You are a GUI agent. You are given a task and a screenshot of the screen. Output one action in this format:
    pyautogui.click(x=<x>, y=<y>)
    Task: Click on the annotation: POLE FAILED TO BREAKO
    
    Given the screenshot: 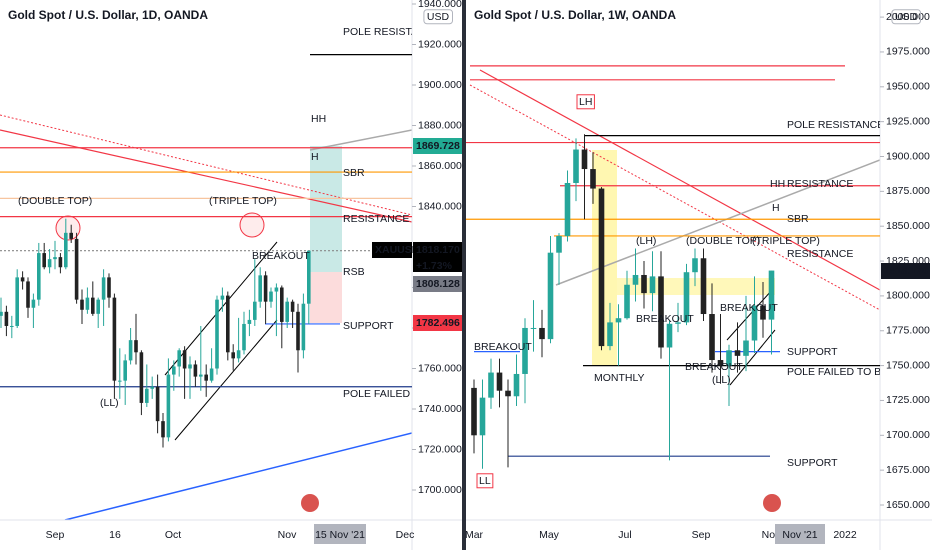 What is the action you would take?
    pyautogui.click(x=852, y=372)
    